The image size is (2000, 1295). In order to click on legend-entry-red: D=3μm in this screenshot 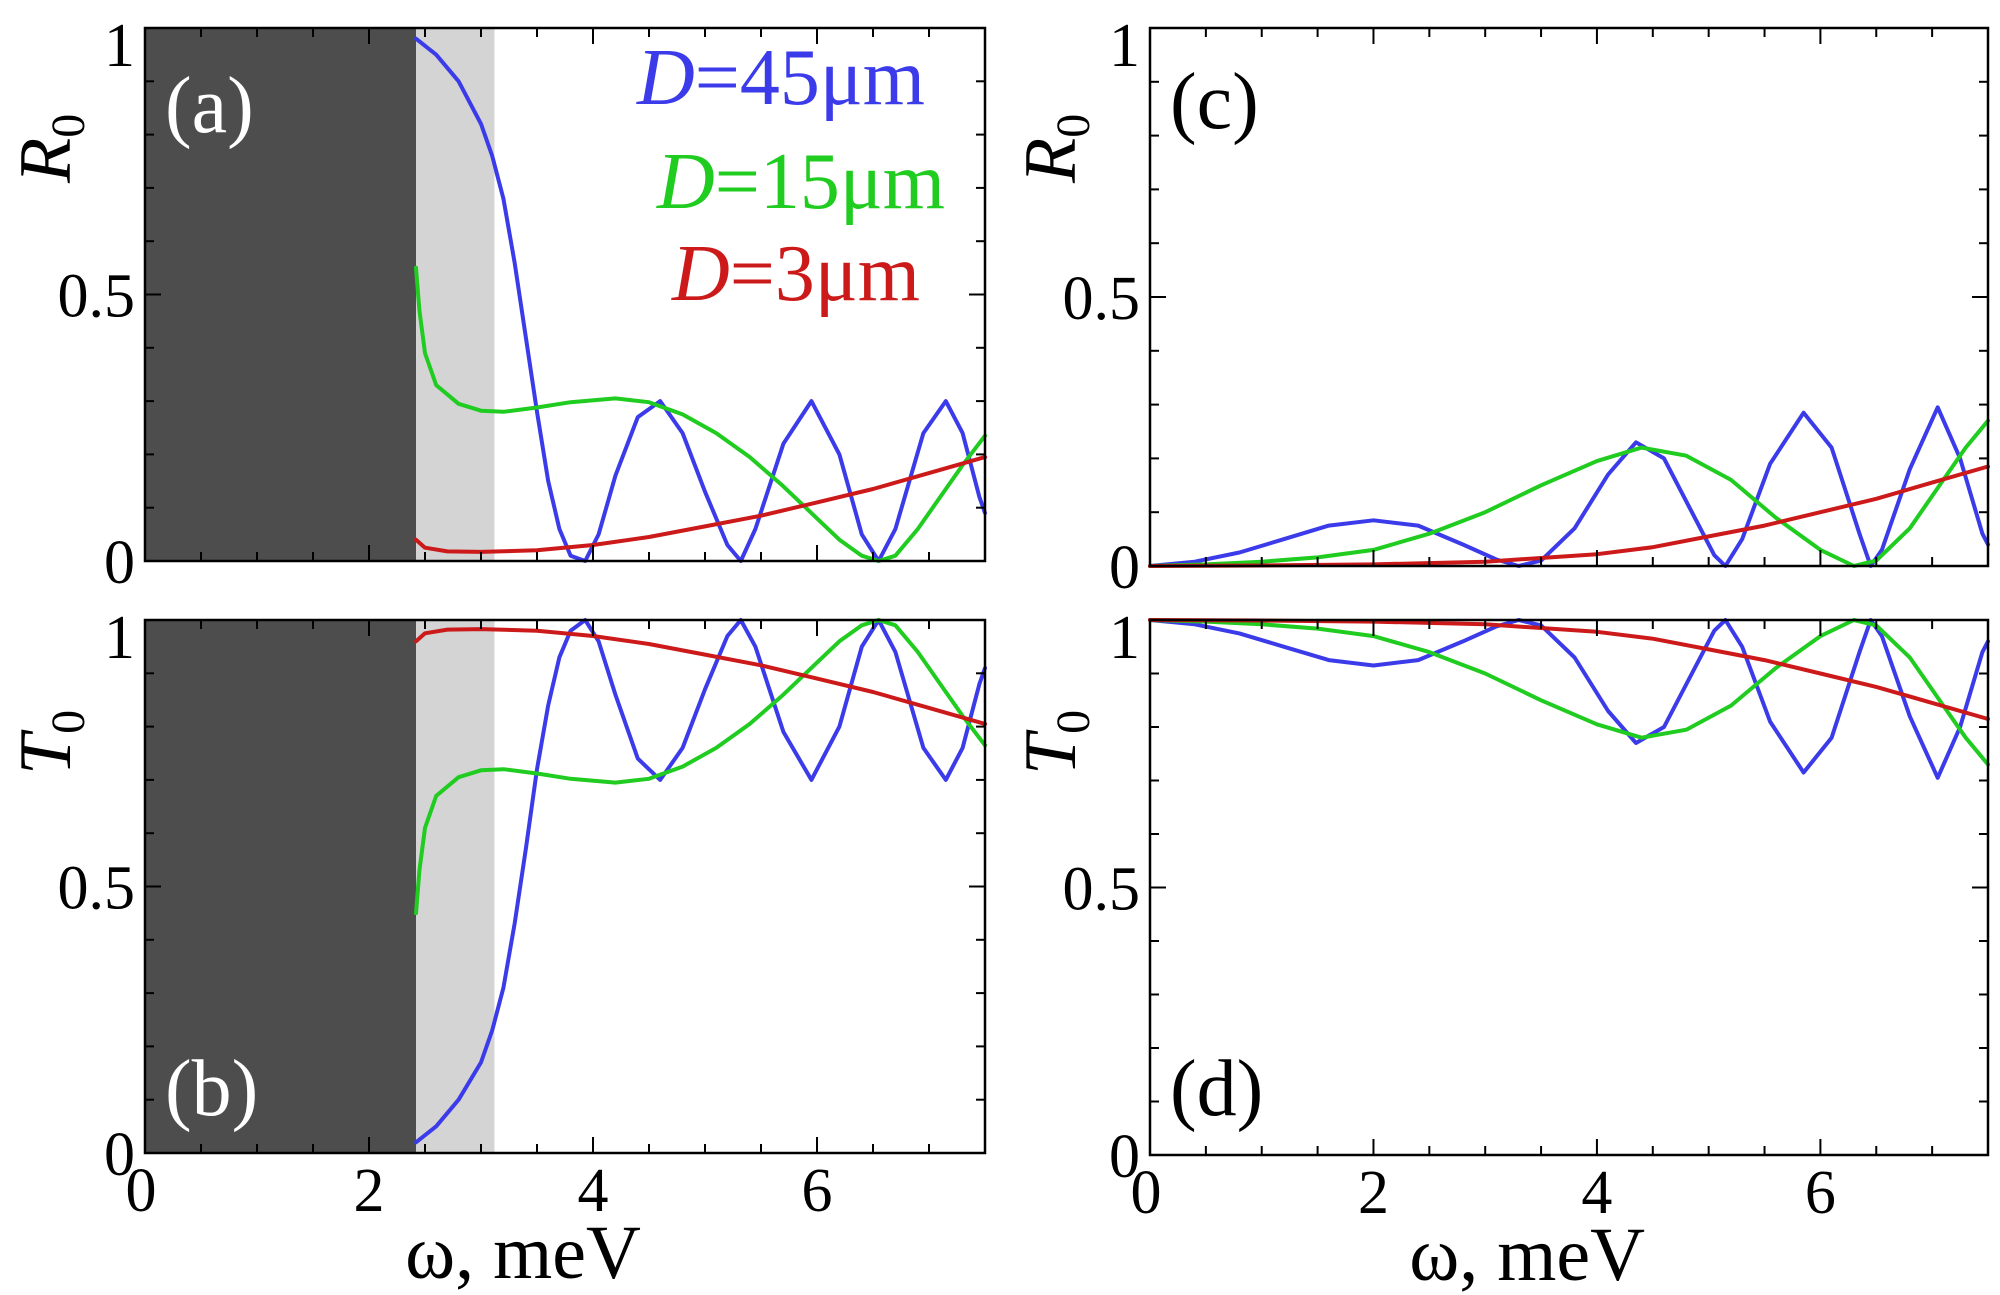, I will do `click(795, 274)`.